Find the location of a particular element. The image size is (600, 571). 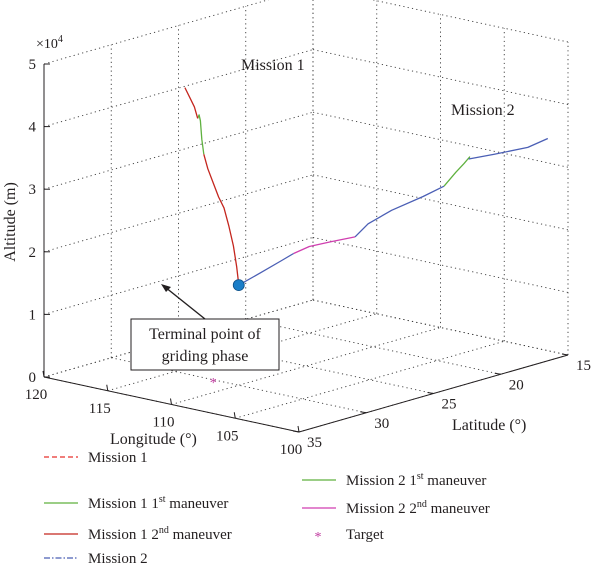

floor-grid-line is located at coordinates (373, 346).